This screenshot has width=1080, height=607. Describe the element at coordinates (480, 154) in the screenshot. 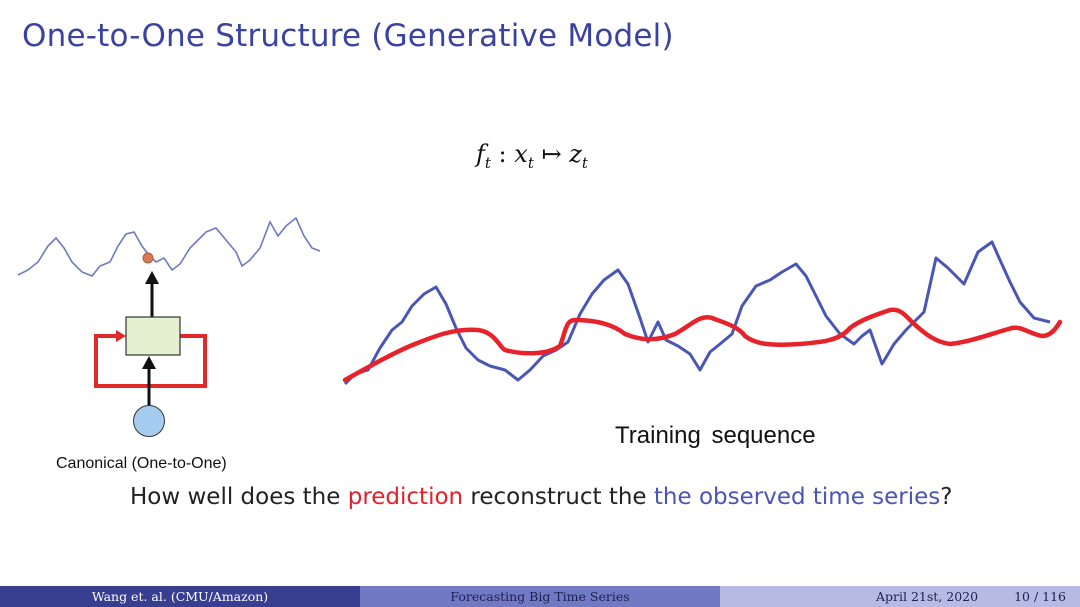

I see `formula-f: f` at that location.